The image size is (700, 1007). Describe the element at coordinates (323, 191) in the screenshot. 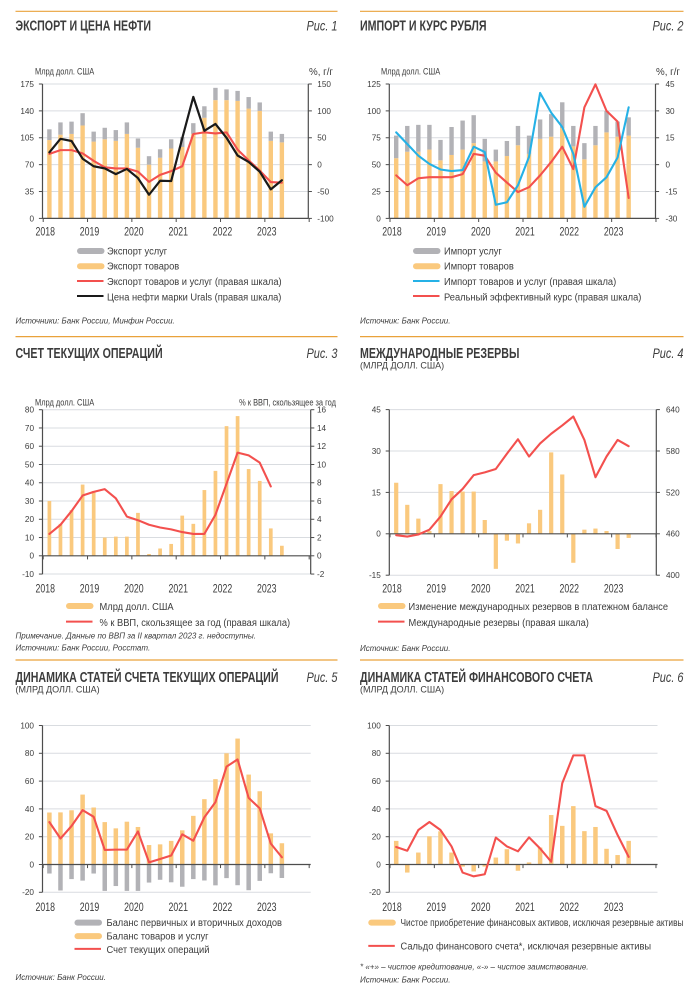

I see `svg-text: -50` at that location.